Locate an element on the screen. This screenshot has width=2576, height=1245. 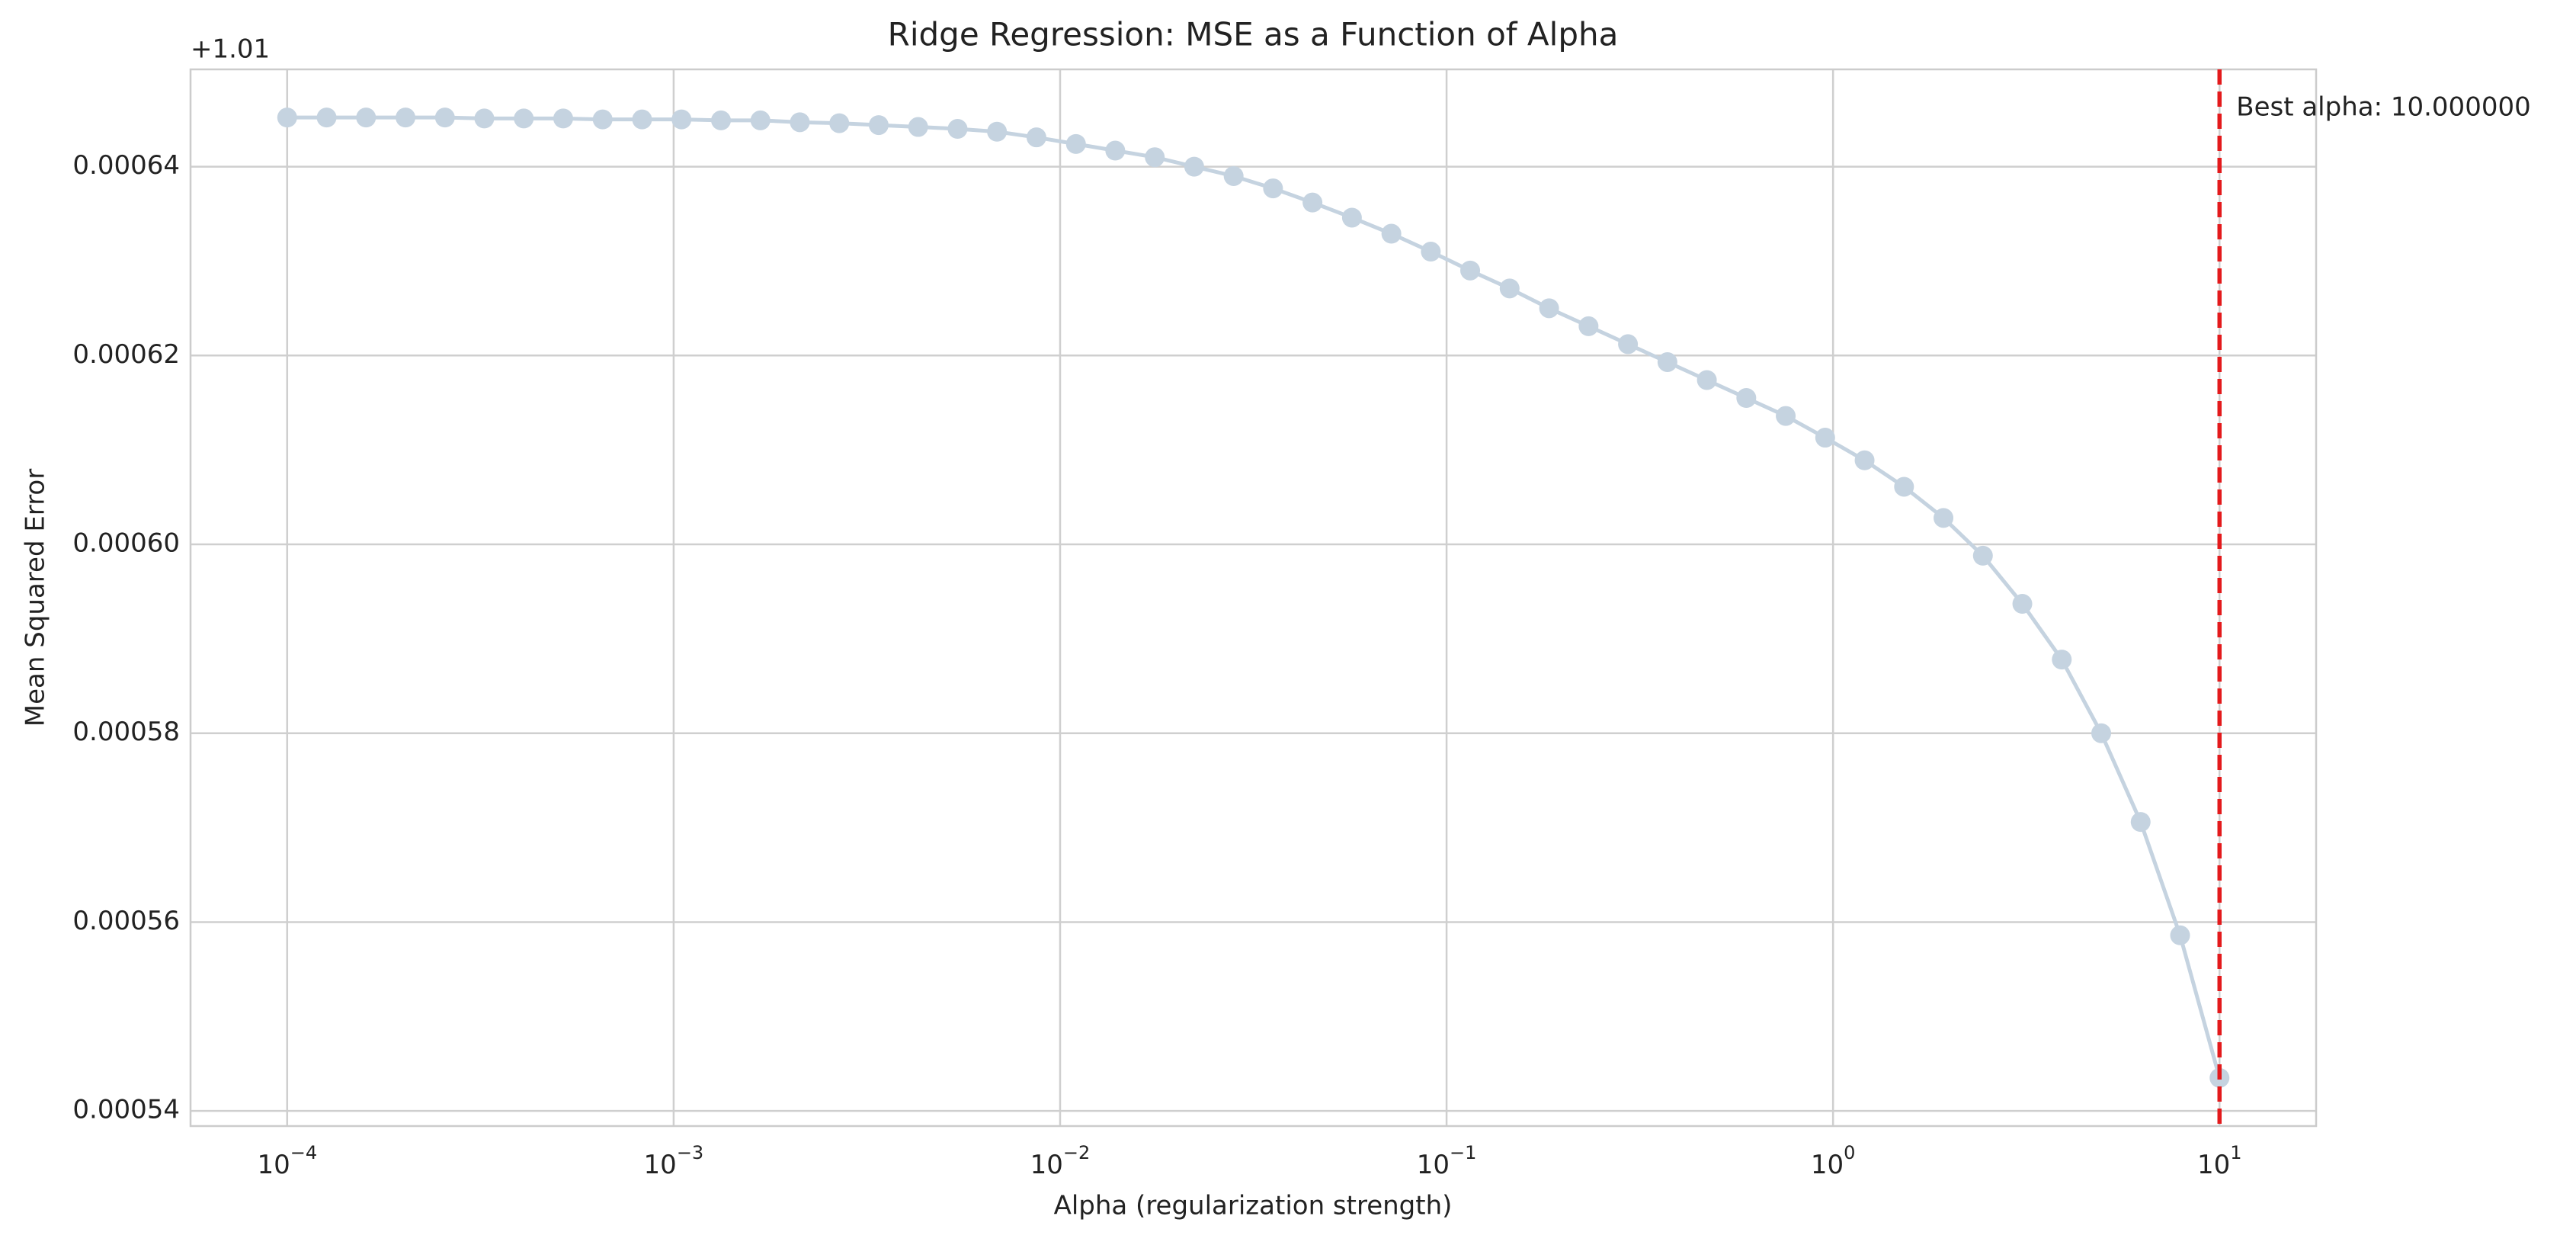
x-tick-exponent: −4 is located at coordinates (303, 1152).